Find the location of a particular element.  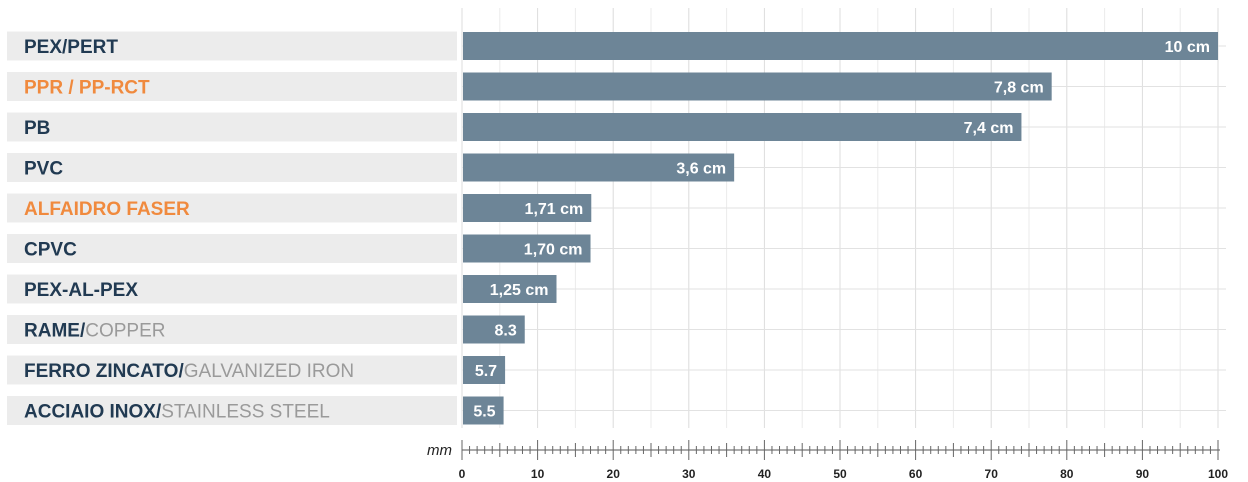

bar-value-label: 7,4 cm is located at coordinates (989, 128).